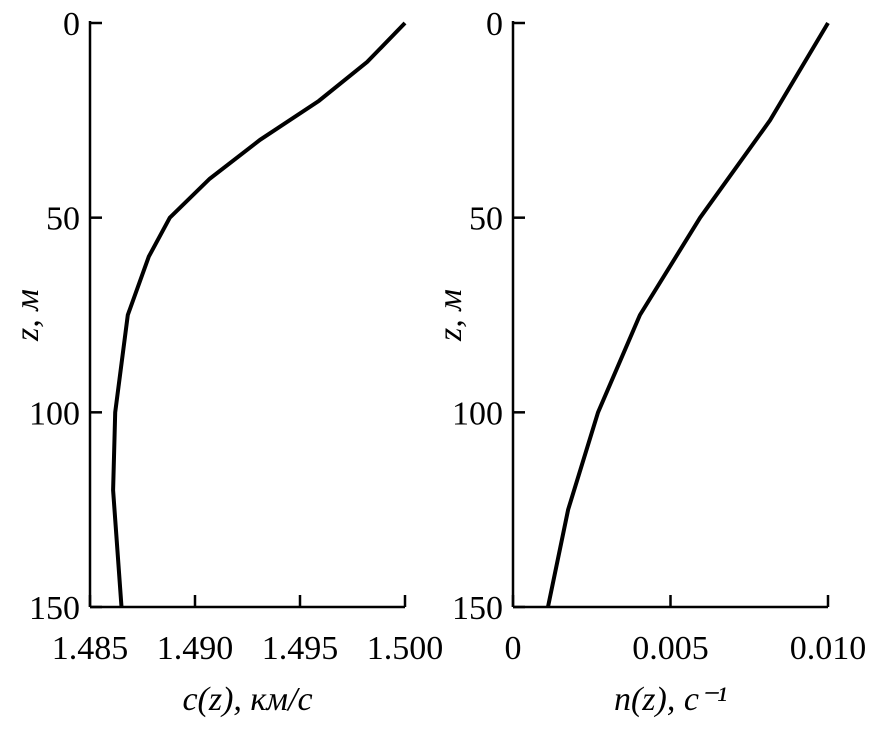  I want to click on x-tick-label: 1.495, so click(300, 648).